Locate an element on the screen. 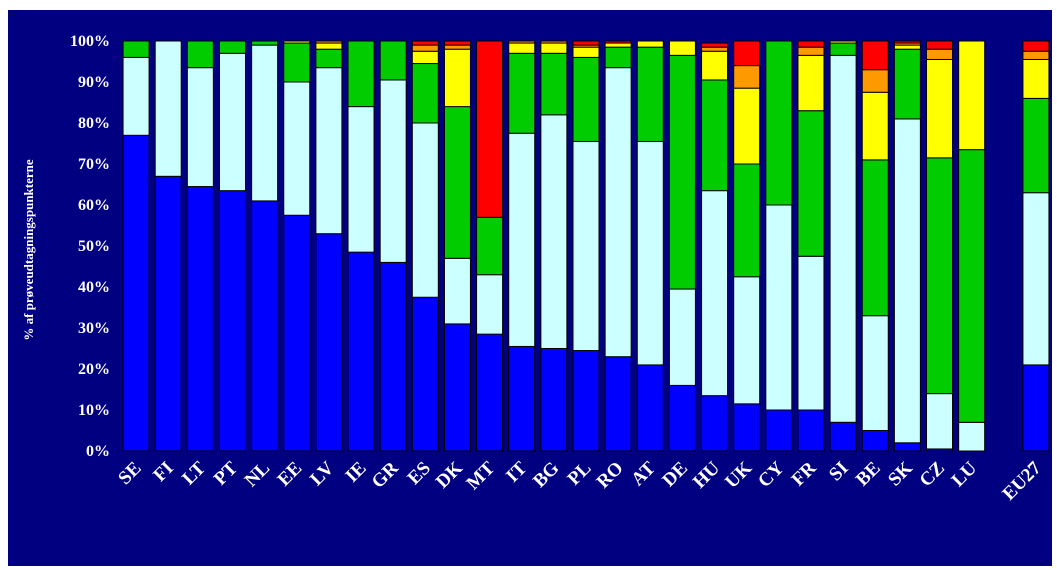 The image size is (1057, 570). y-tick-label: 100% is located at coordinates (90, 41).